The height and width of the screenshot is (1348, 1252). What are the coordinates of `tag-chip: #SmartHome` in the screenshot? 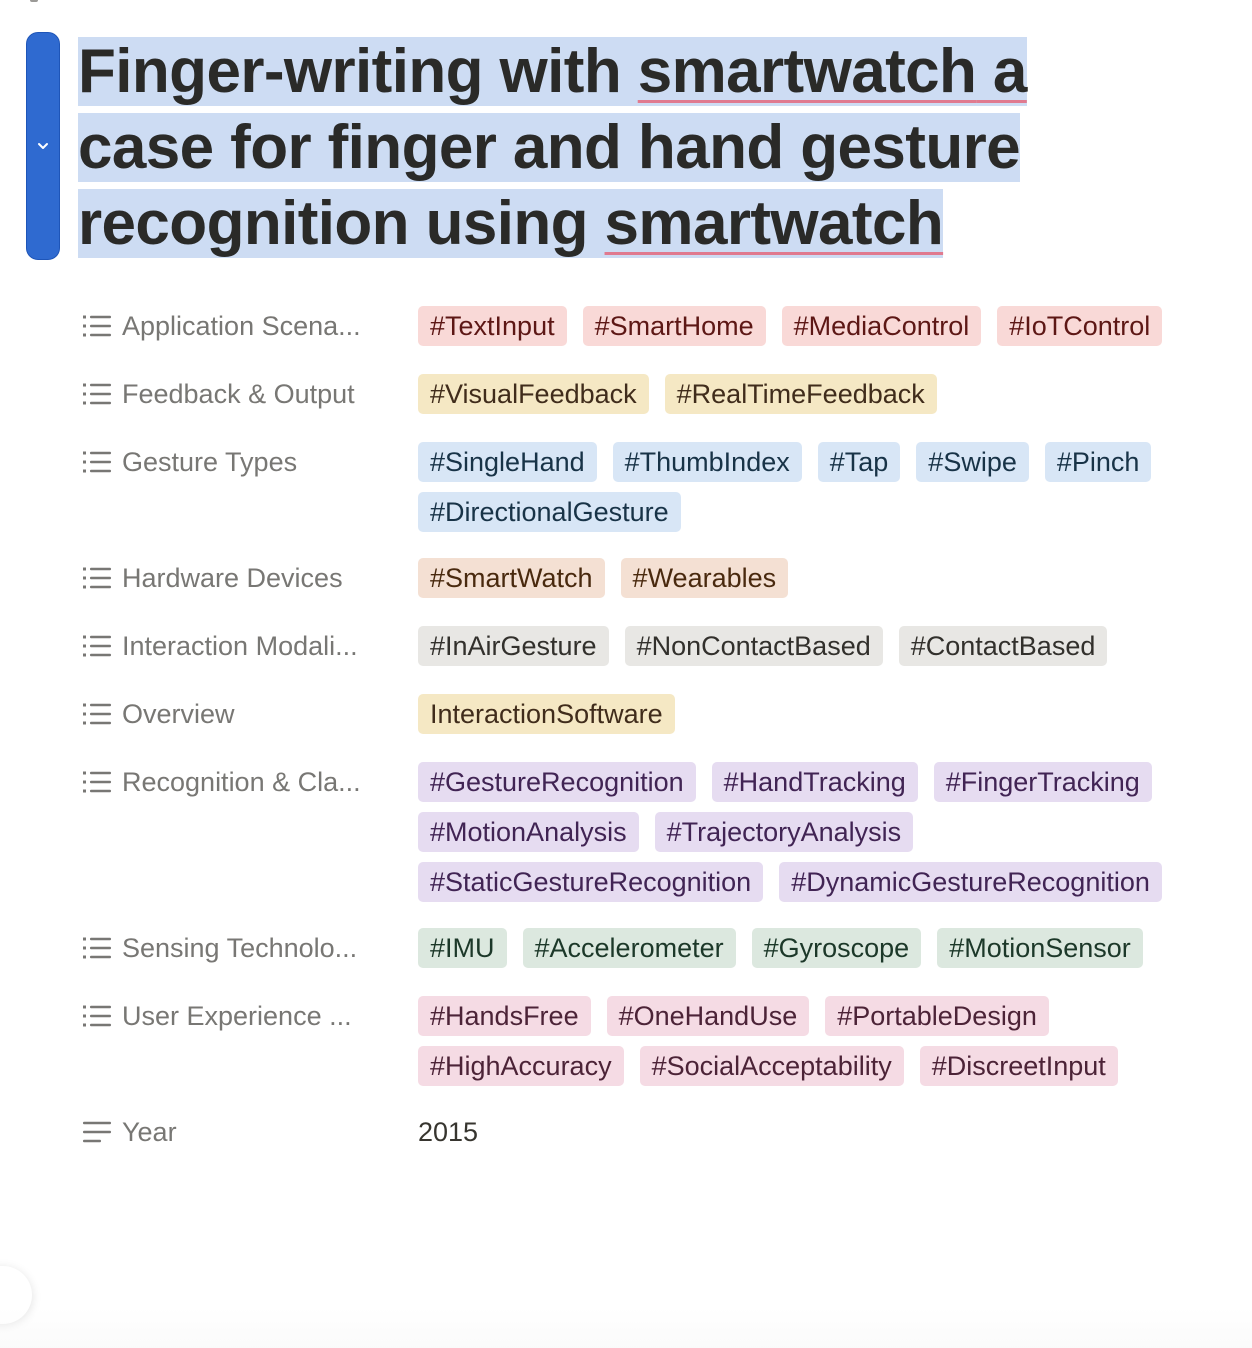 It's located at (674, 326).